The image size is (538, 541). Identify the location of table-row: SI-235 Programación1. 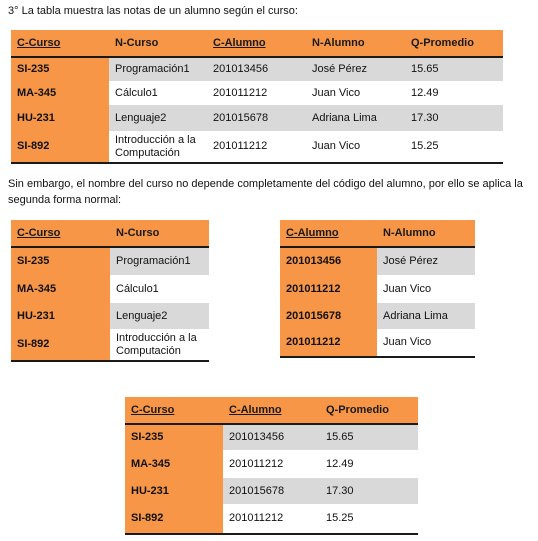
(110, 261).